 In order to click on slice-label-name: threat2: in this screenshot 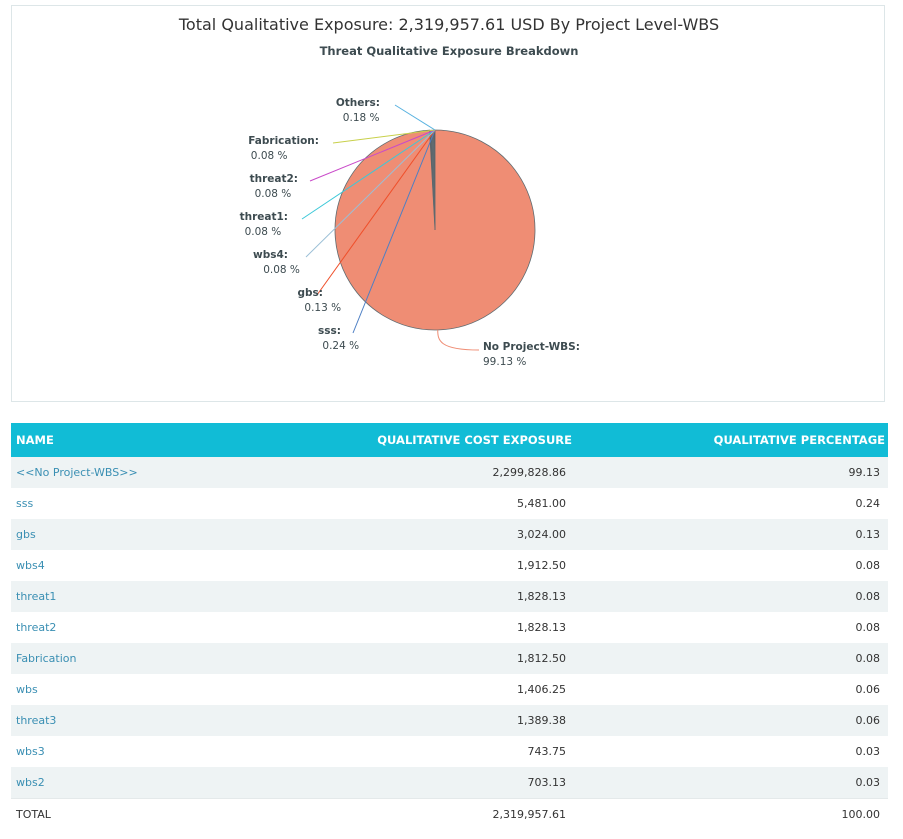, I will do `click(274, 179)`.